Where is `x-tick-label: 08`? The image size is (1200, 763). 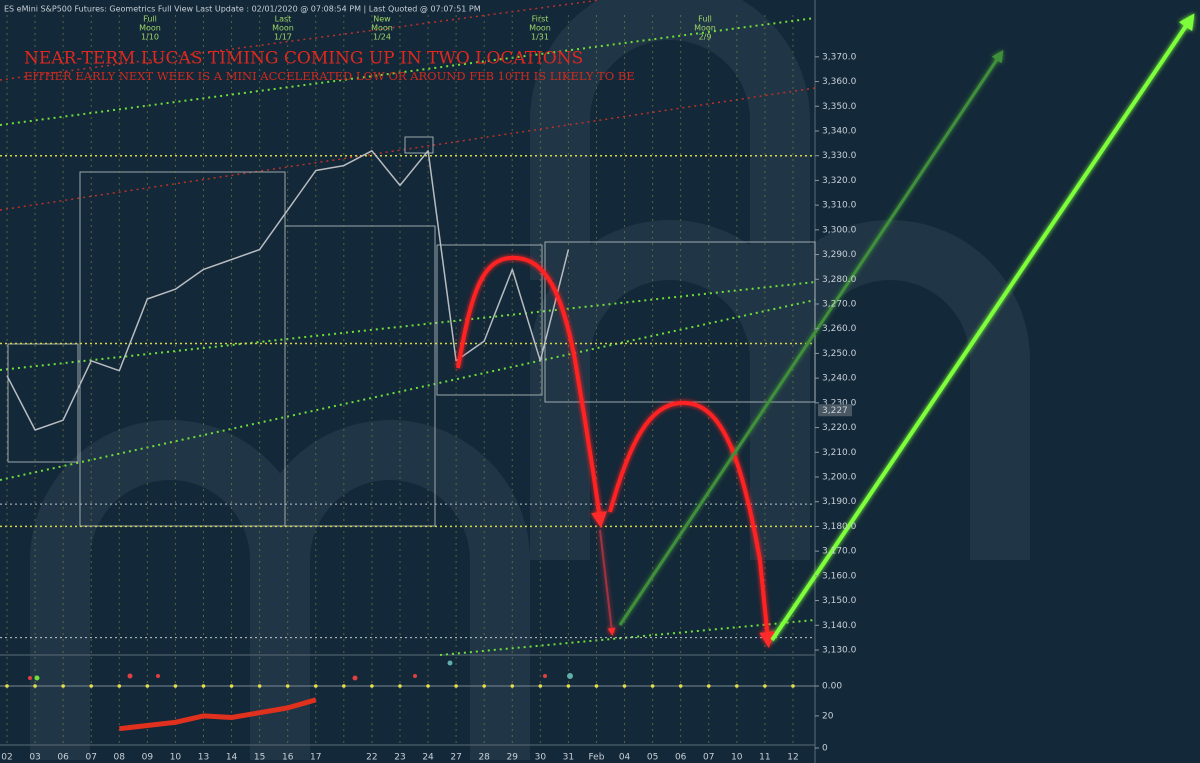 x-tick-label: 08 is located at coordinates (120, 758).